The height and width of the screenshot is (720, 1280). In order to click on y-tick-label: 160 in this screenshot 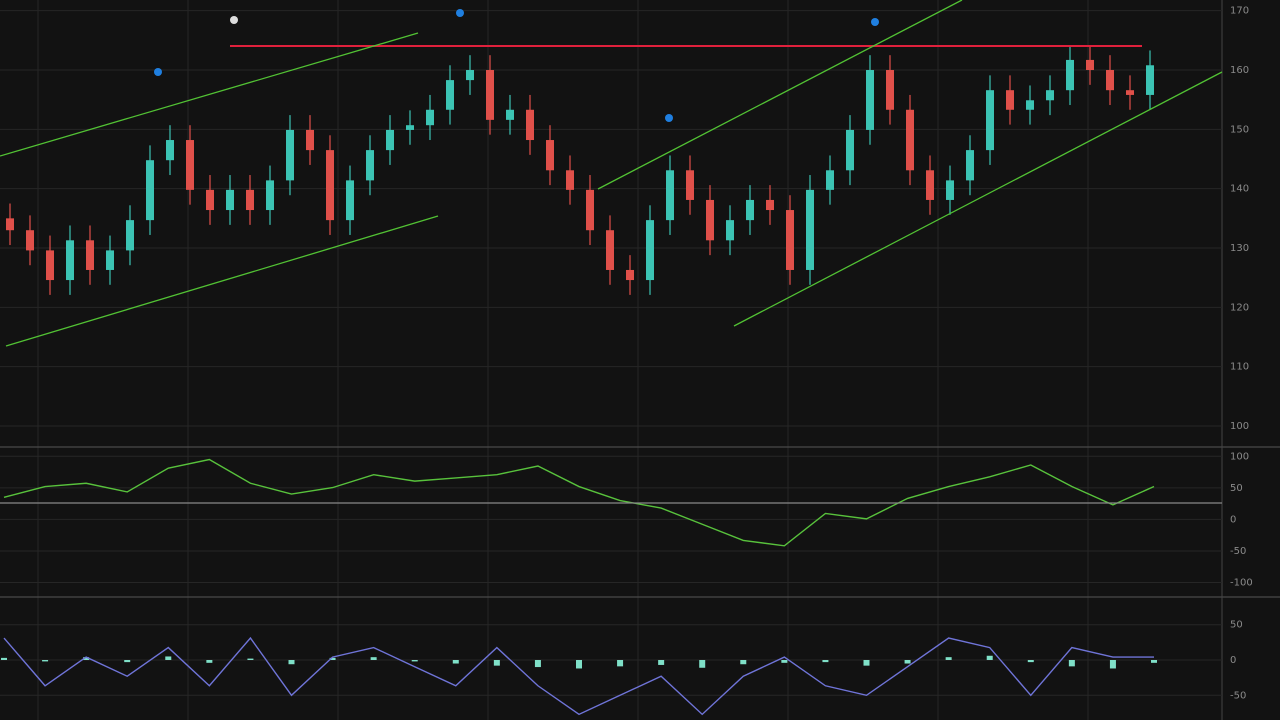, I will do `click(1239, 70)`.